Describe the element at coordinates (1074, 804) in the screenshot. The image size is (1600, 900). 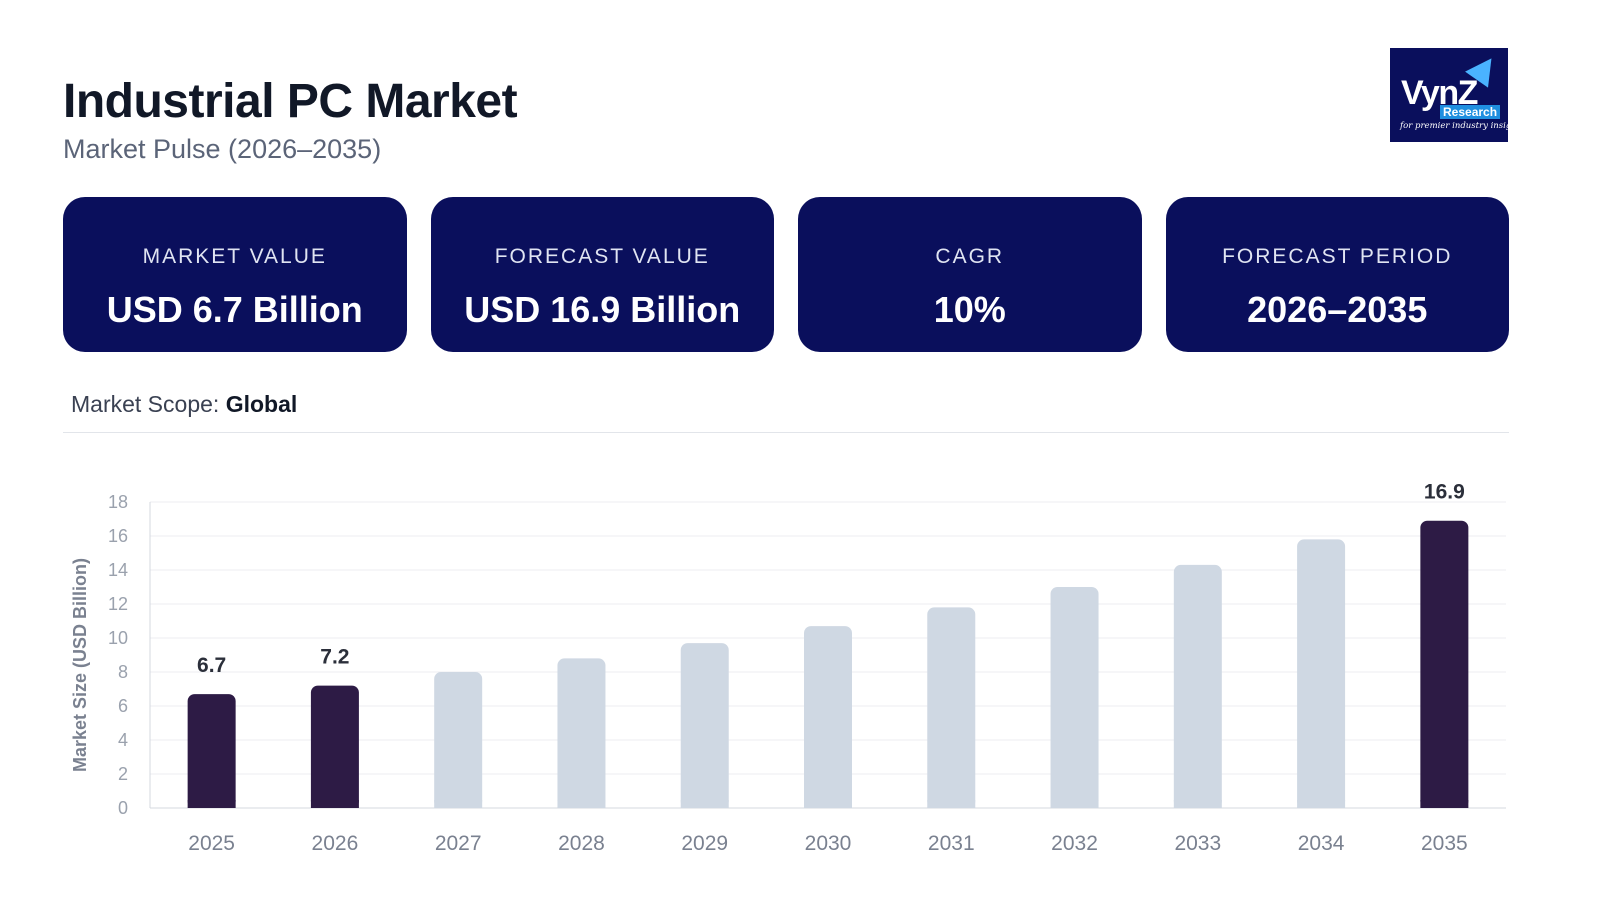
I see `bar-base-2032` at that location.